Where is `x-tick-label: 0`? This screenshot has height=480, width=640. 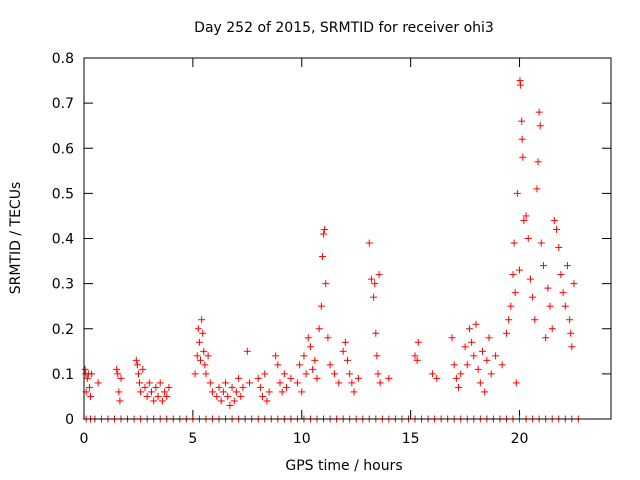
x-tick-label: 0 is located at coordinates (84, 439).